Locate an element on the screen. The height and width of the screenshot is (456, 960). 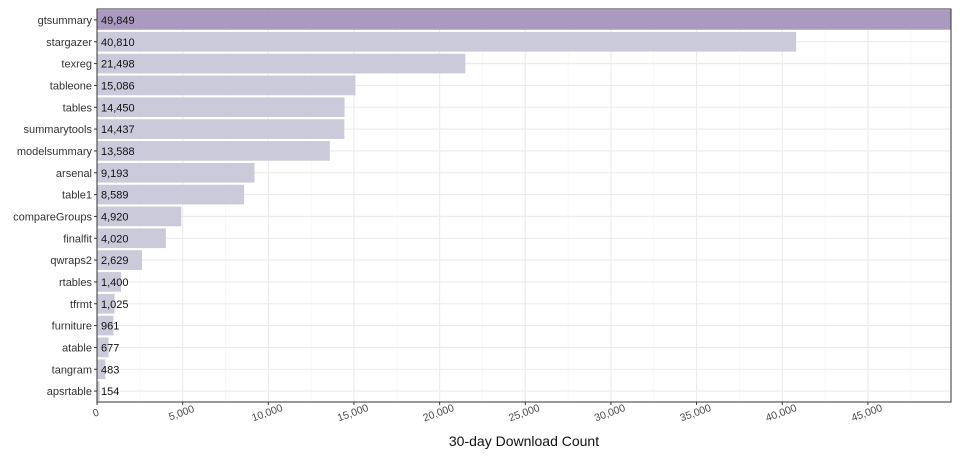
bar-rtables is located at coordinates (109, 282).